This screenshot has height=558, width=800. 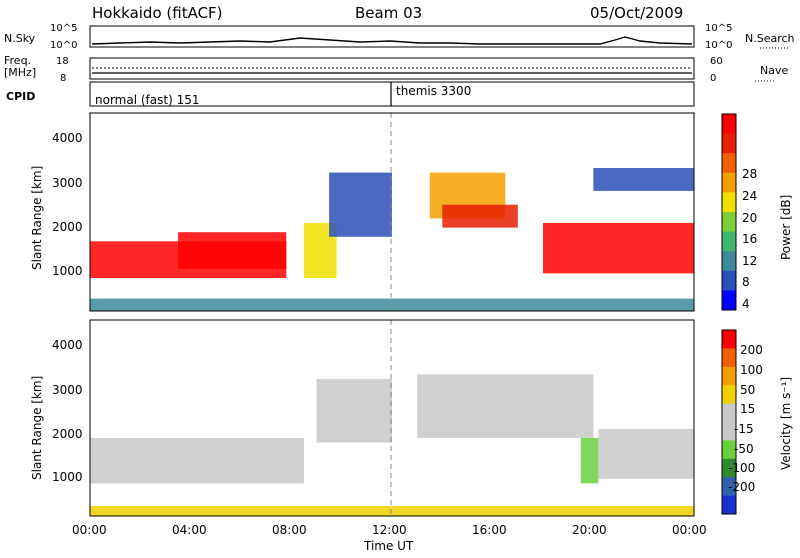 I want to click on velocity-colorbar, so click(x=729, y=422).